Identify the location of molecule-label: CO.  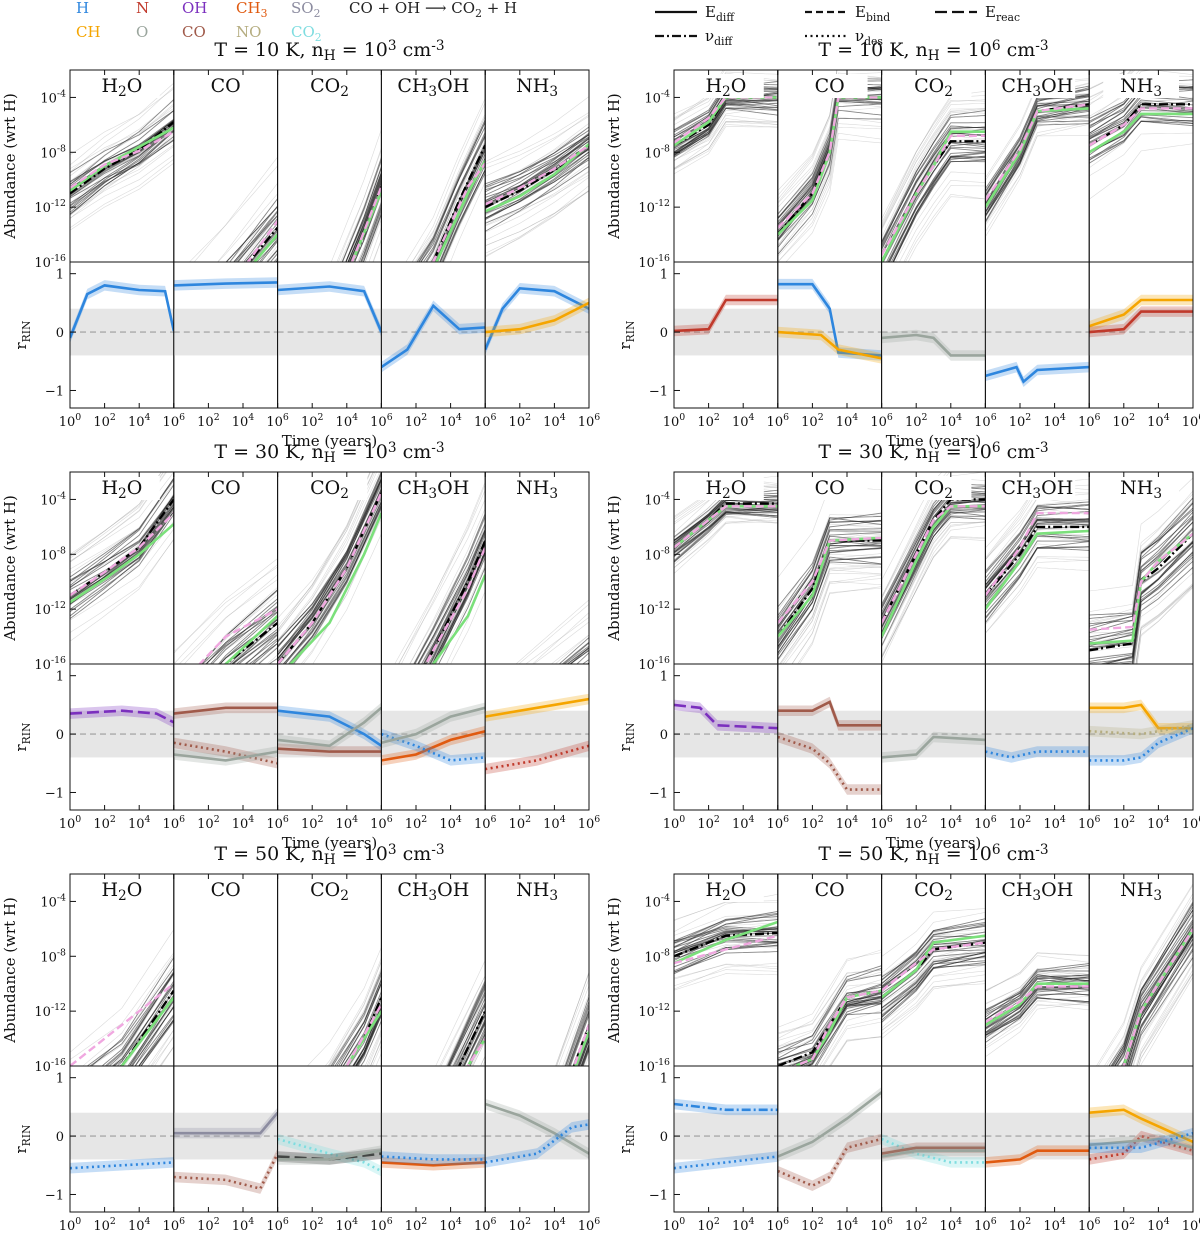
(830, 488).